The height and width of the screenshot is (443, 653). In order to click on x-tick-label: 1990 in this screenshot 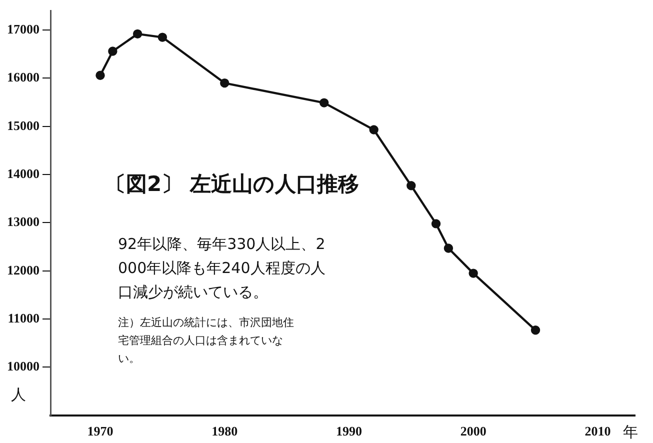, I will do `click(349, 431)`.